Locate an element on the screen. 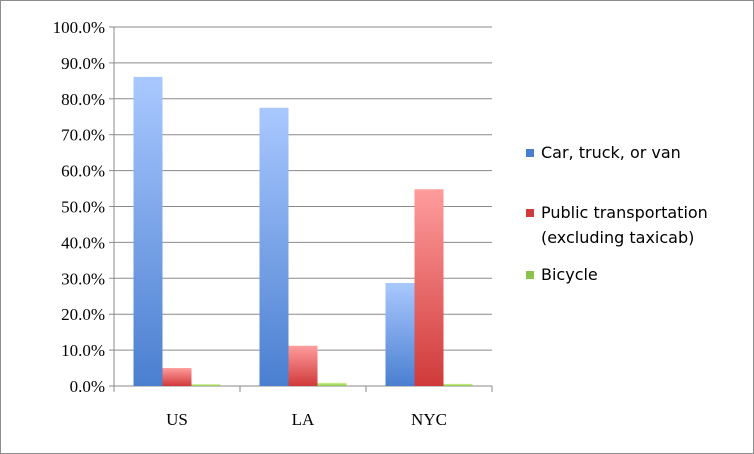 The height and width of the screenshot is (454, 754). legend-label: Public transportation is located at coordinates (624, 212).